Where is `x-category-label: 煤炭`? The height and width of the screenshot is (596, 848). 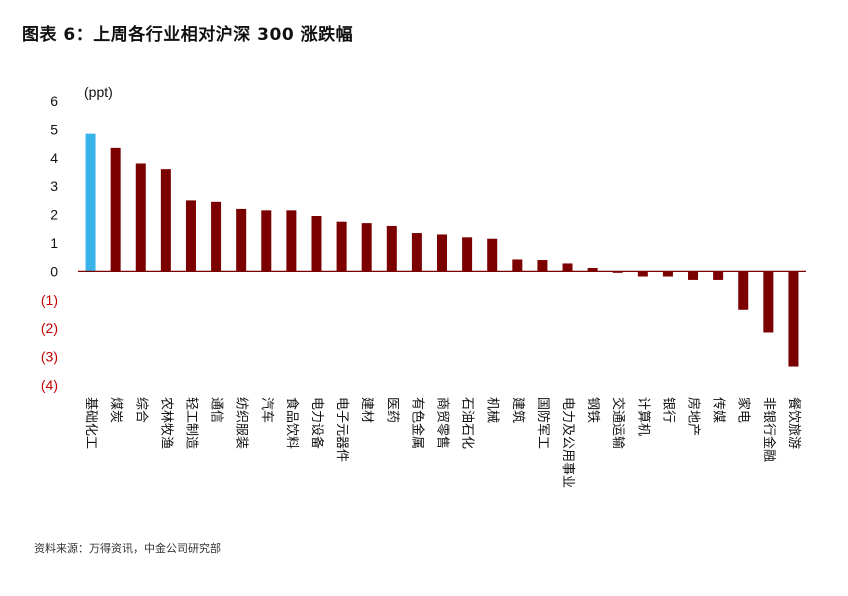 x-category-label: 煤炭 is located at coordinates (115, 410).